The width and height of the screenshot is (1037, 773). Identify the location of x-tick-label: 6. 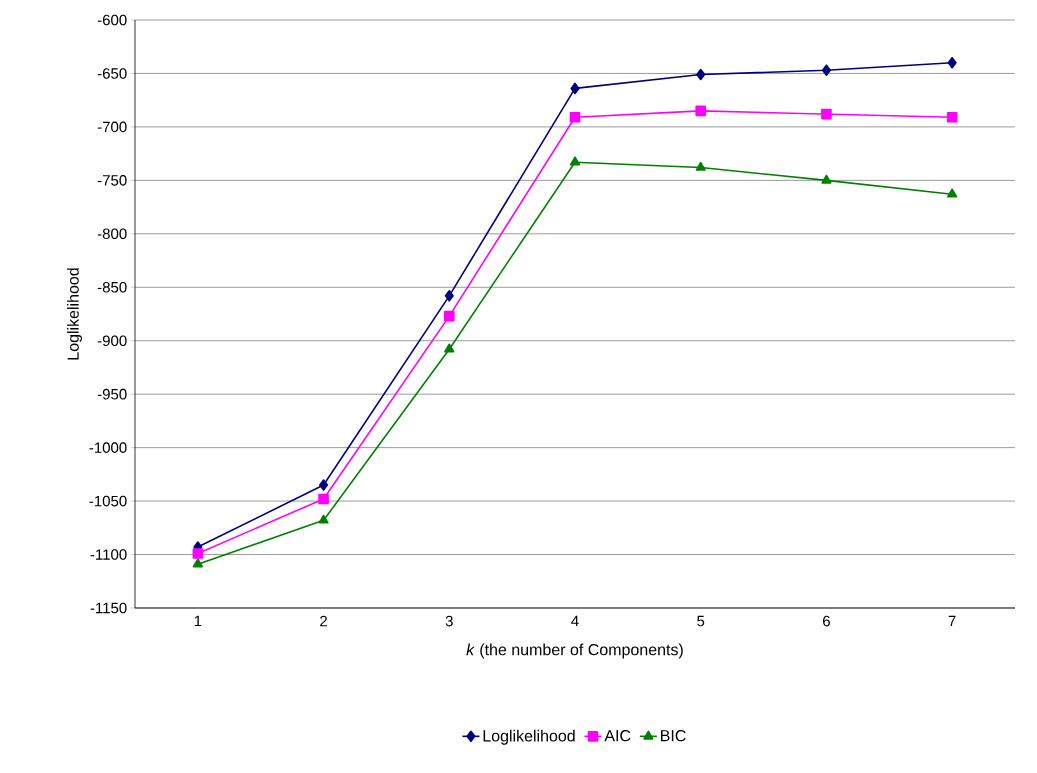
(826, 621).